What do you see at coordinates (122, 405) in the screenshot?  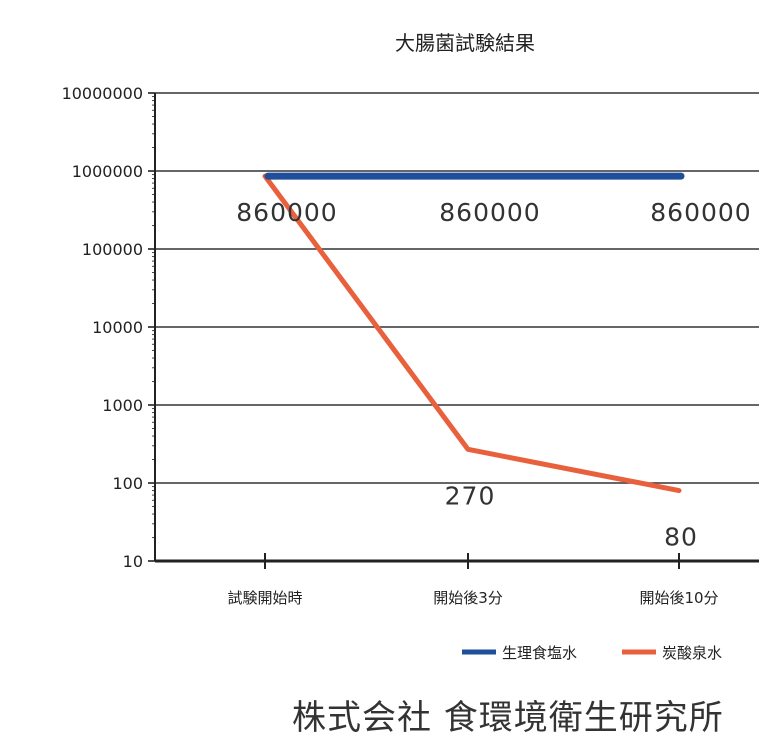 I see `y-tick-label: 1000` at bounding box center [122, 405].